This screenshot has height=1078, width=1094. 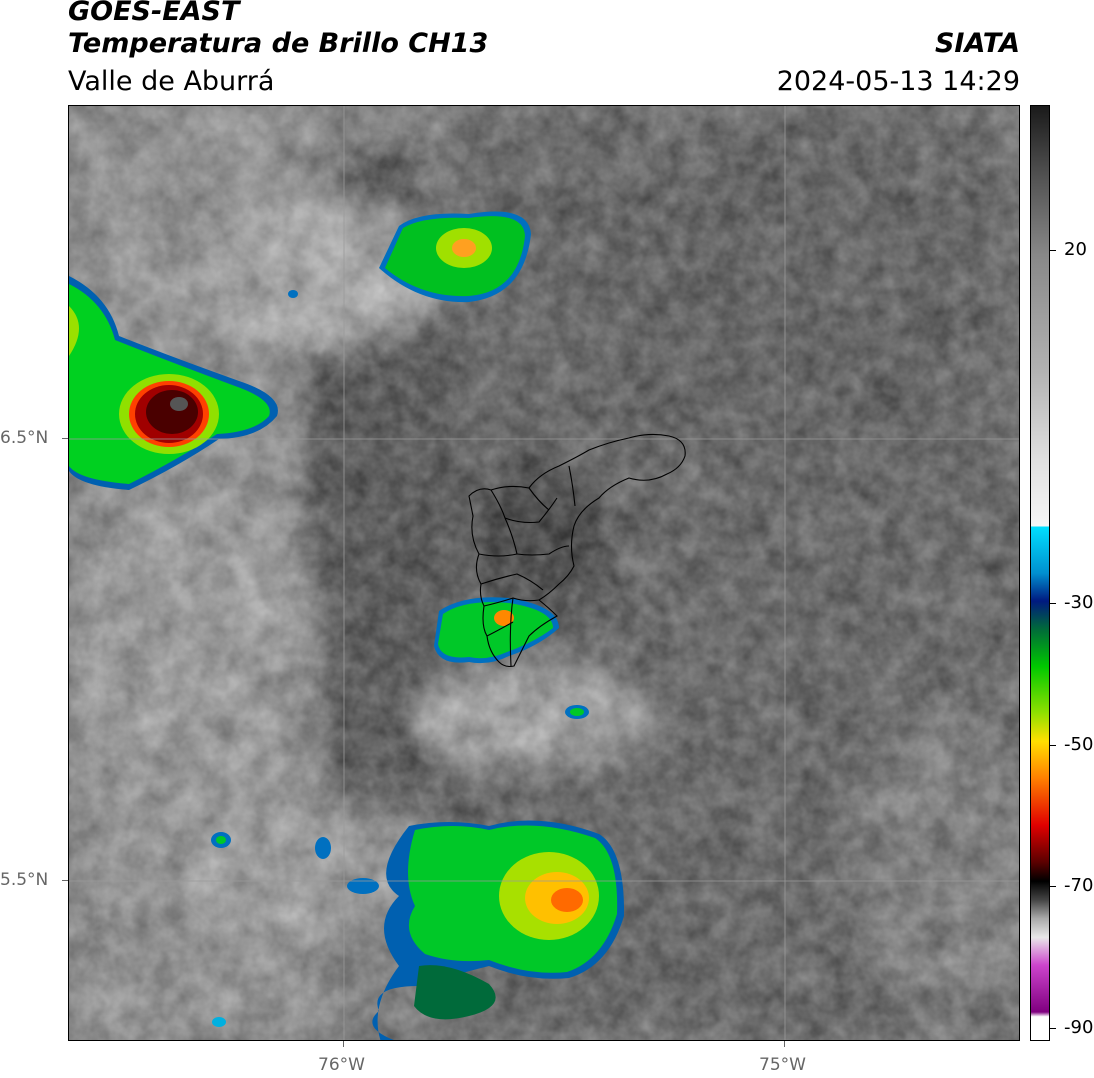 I want to click on convective-cell-central, so click(x=511, y=658).